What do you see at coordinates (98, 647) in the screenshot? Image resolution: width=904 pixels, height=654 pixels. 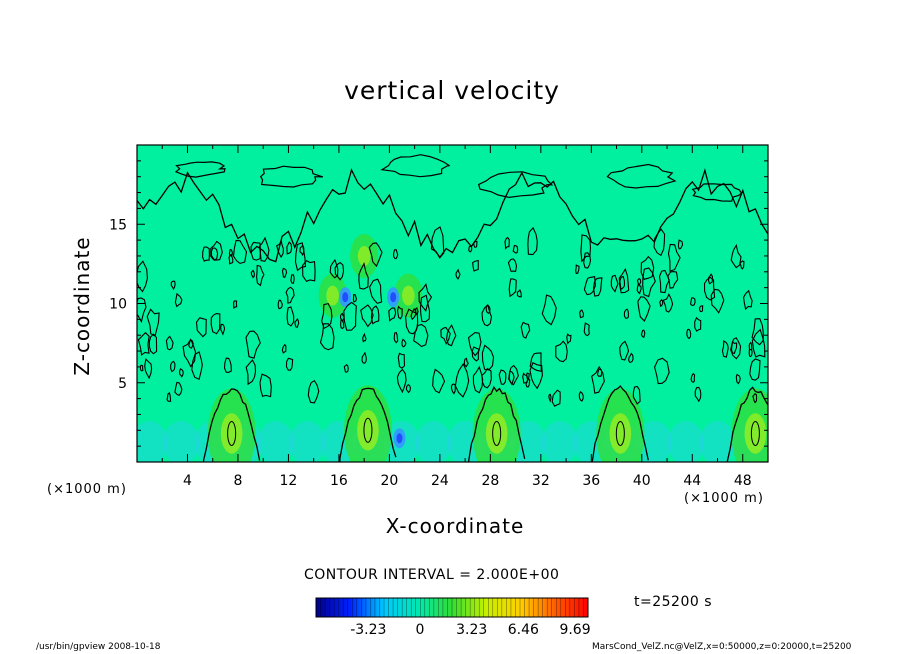 I see `footer-program-date: /usr/bin/gpview 2008-10-18` at bounding box center [98, 647].